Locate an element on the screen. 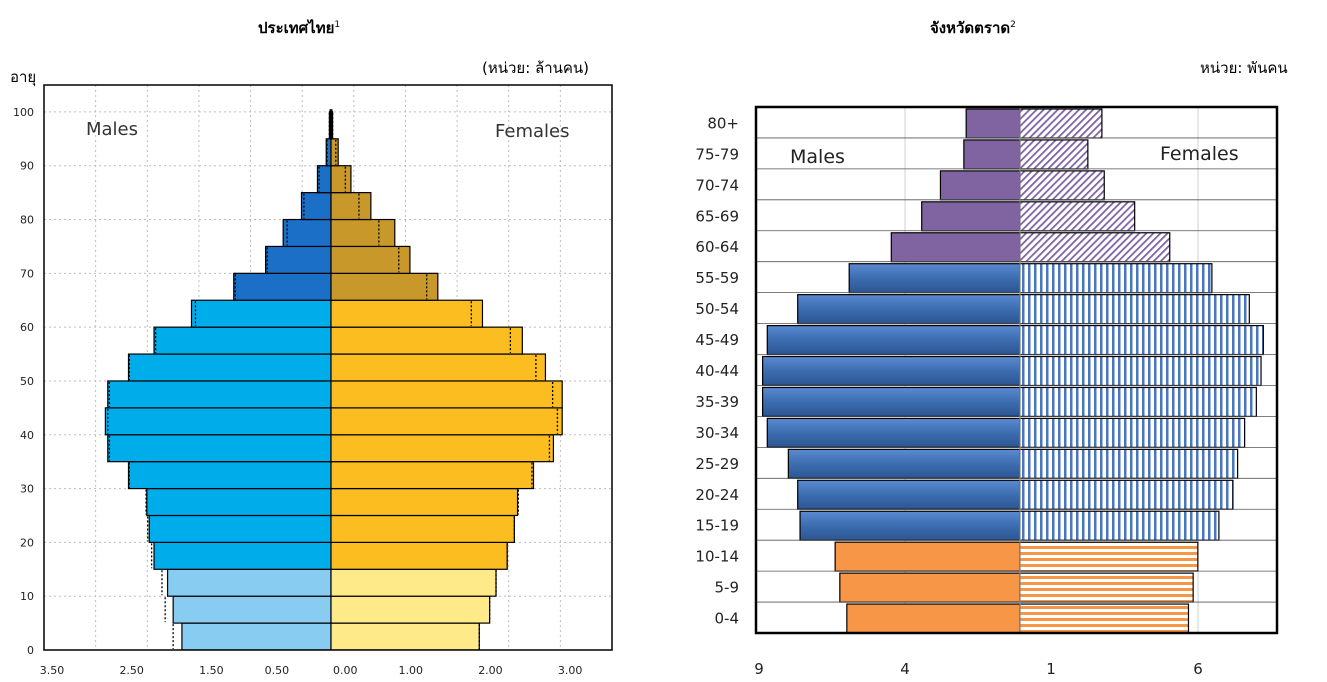  category-label: 75-79 is located at coordinates (717, 154).